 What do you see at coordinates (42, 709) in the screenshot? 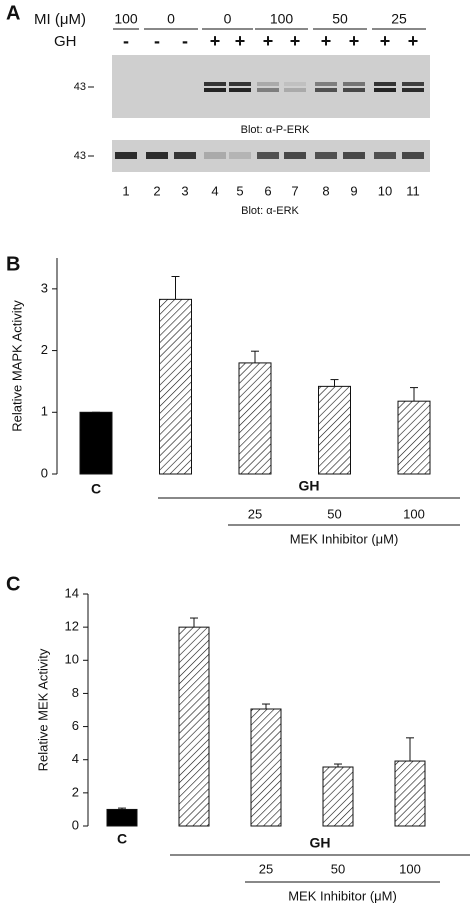
I see `y-axis-label: Relative MEK Activity` at bounding box center [42, 709].